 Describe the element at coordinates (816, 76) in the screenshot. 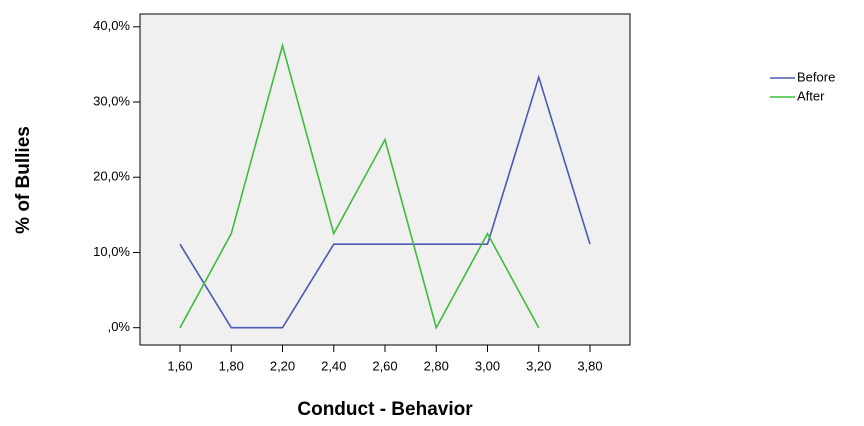

I see `legend-label: Before` at that location.